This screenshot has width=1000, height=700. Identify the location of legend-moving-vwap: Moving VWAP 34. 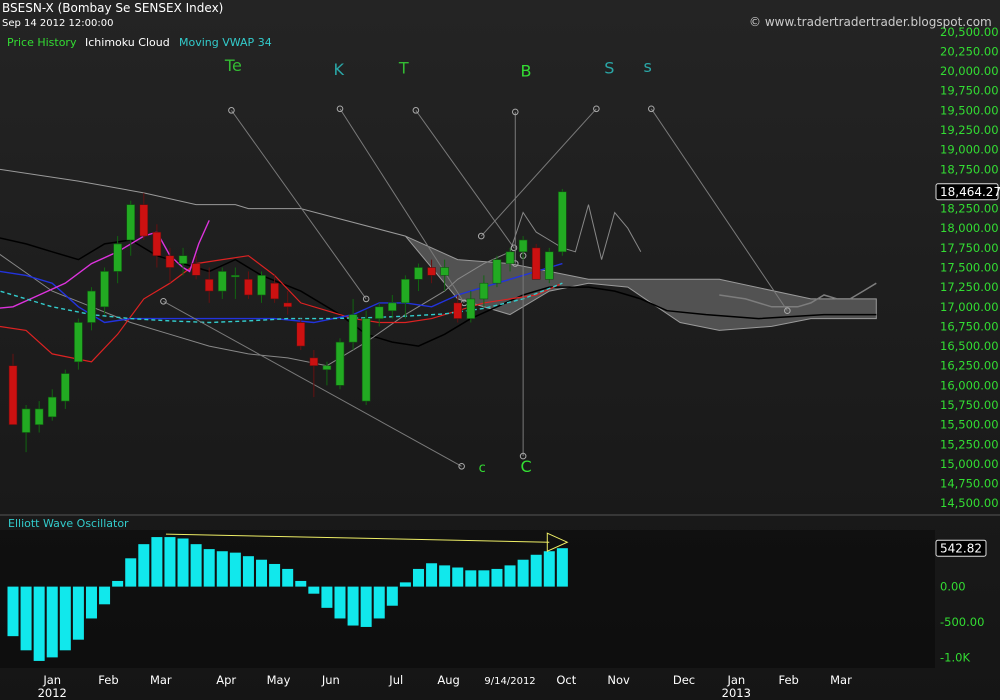
(225, 42).